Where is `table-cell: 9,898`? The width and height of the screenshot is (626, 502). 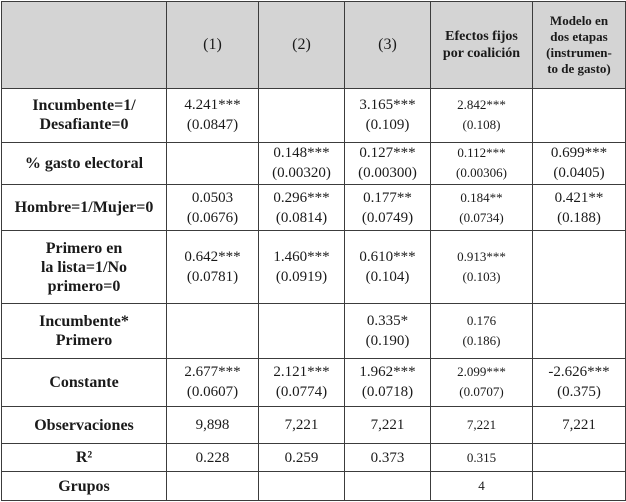 table-cell: 9,898 is located at coordinates (212, 425).